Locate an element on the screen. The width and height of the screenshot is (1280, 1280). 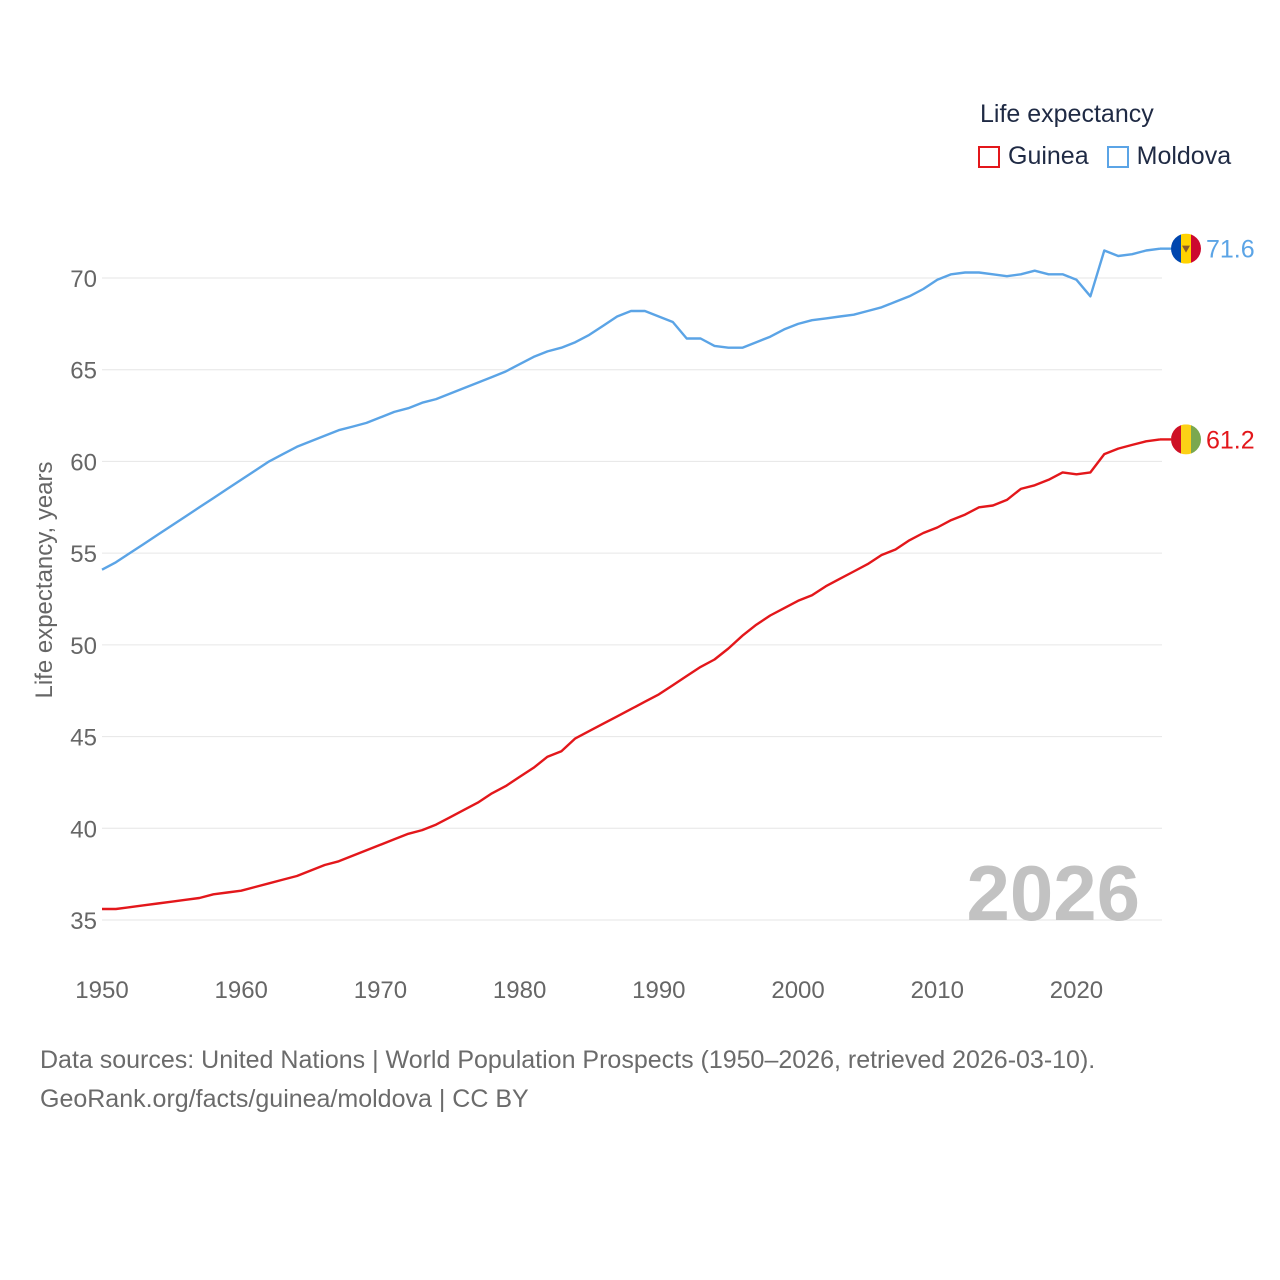
guinea-flag-icon is located at coordinates (1186, 439).